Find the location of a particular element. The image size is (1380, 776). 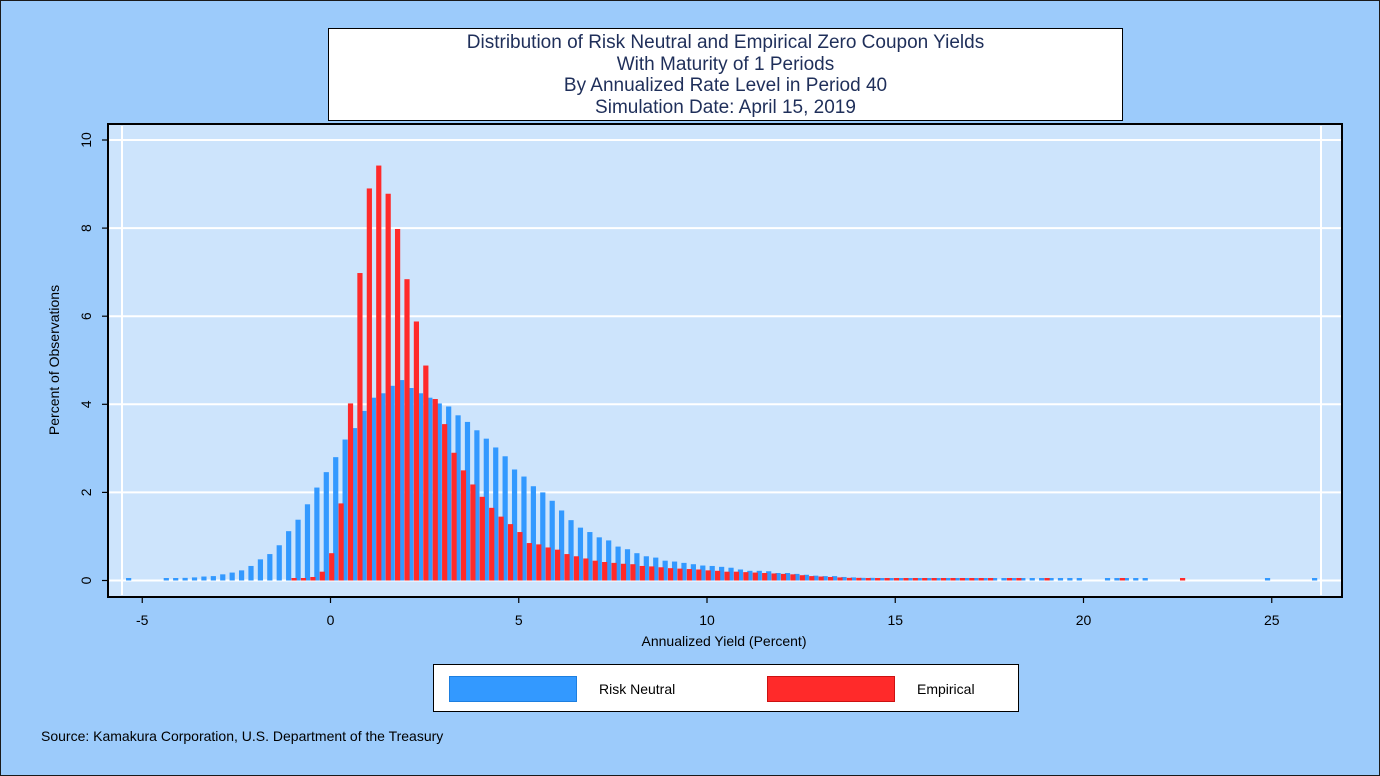

x-tick-label: 25 is located at coordinates (1272, 620).